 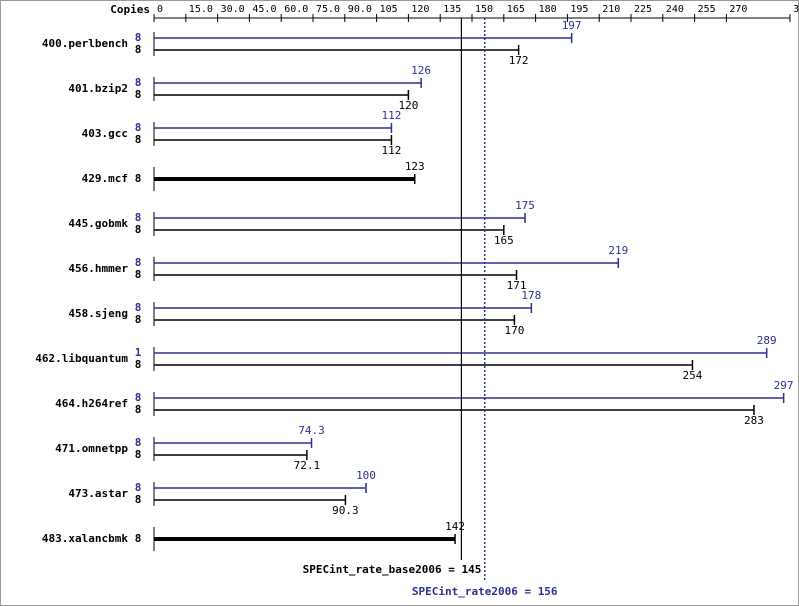 I want to click on value-label: 219, so click(x=618, y=250).